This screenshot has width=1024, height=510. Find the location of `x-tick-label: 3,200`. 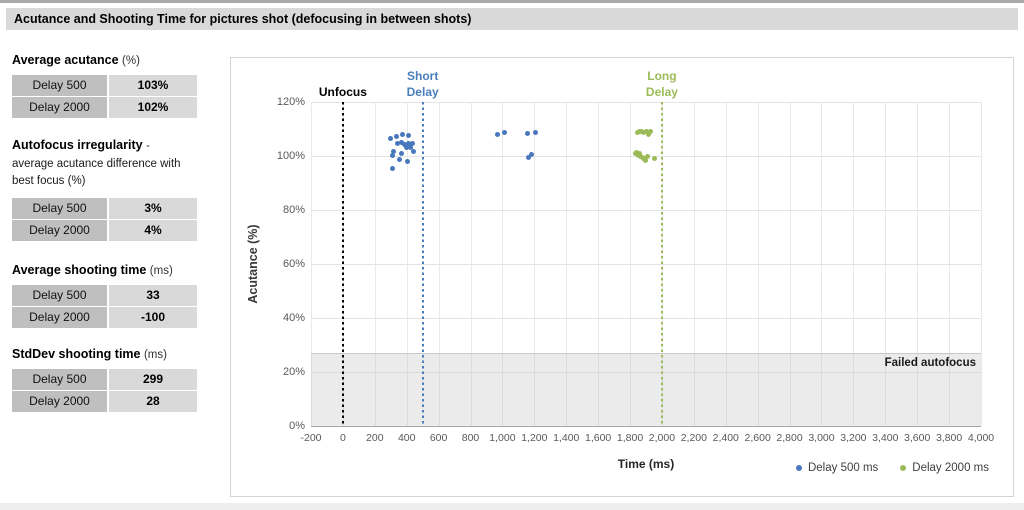

x-tick-label: 3,200 is located at coordinates (853, 438).